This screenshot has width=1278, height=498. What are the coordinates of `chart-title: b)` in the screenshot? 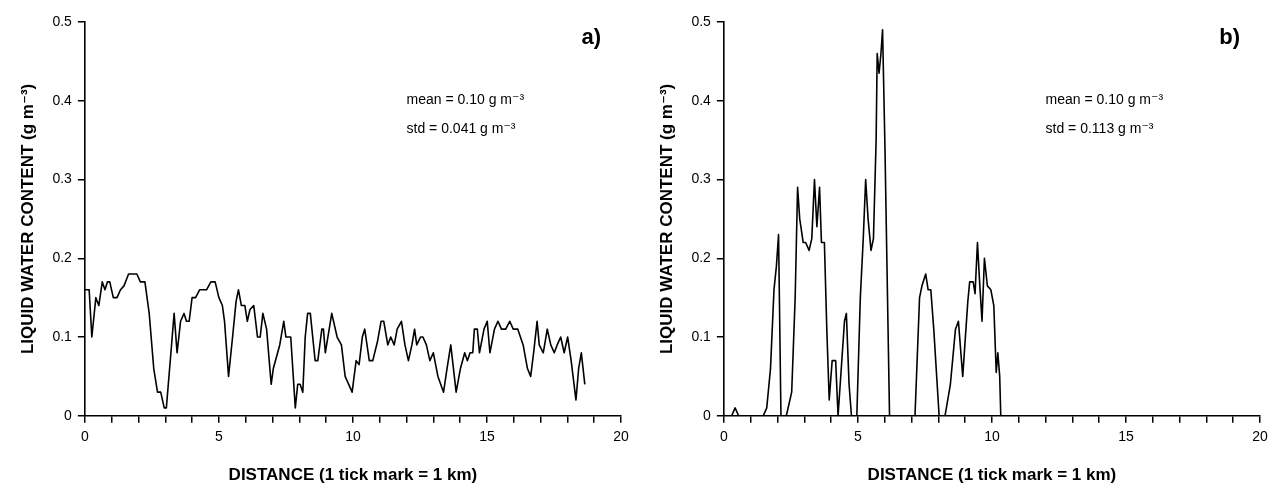 It's located at (1229, 36).